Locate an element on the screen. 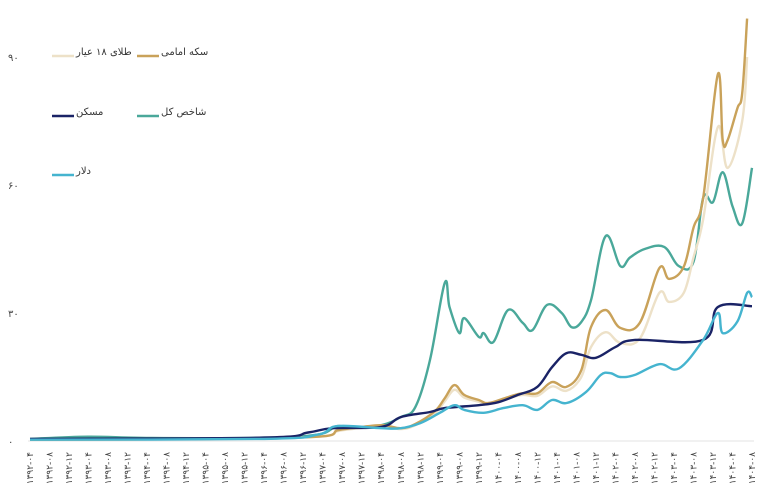 This screenshot has width=768, height=502. legend-item: شاخص کل is located at coordinates (171, 112).